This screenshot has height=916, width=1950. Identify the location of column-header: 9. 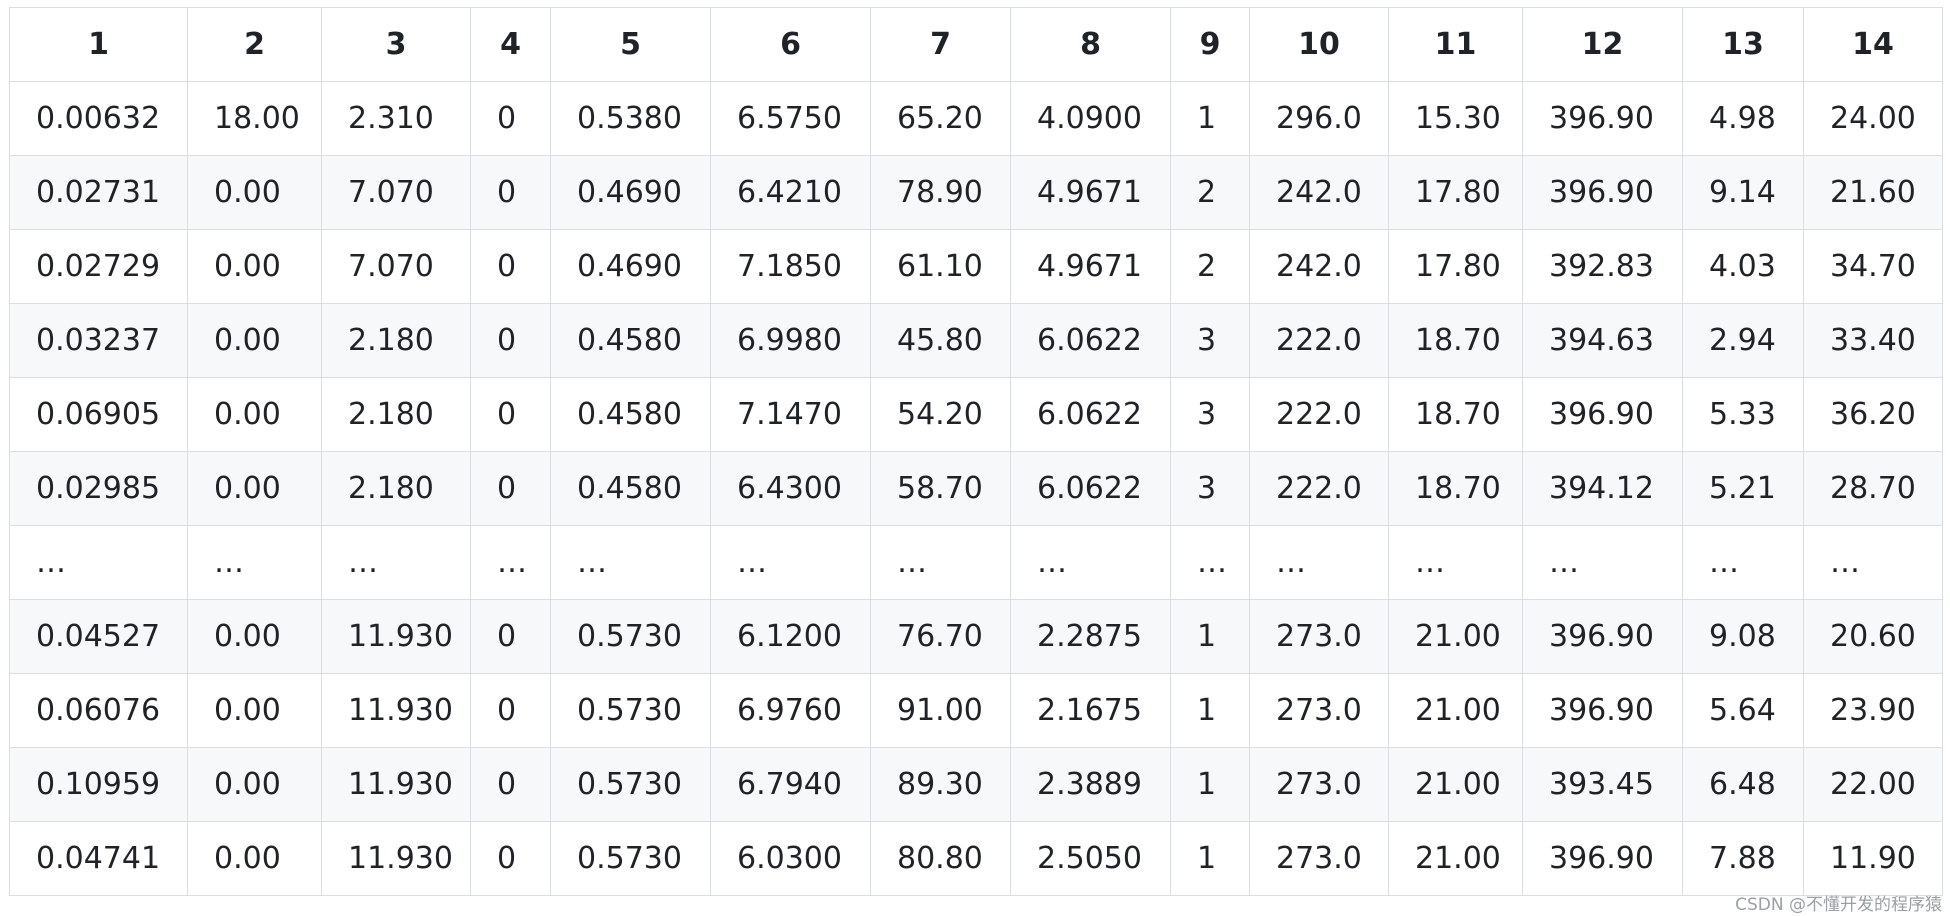
(1210, 44).